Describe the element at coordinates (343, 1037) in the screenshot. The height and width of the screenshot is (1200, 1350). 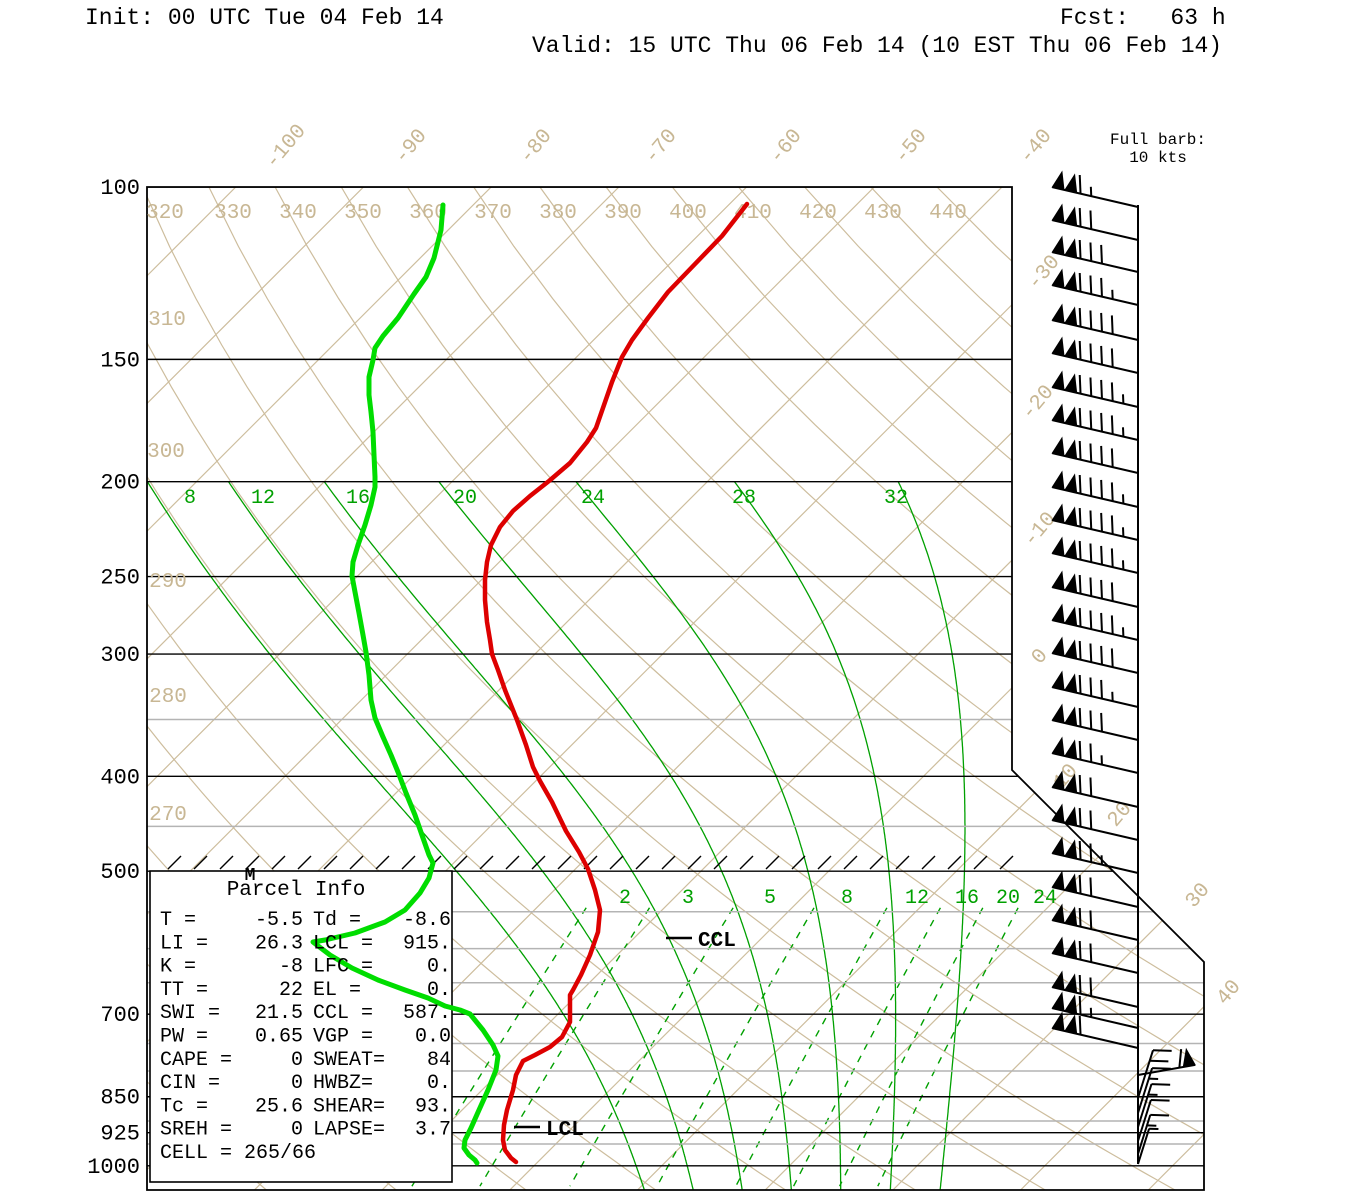
I see `svg-text: VGP =` at that location.